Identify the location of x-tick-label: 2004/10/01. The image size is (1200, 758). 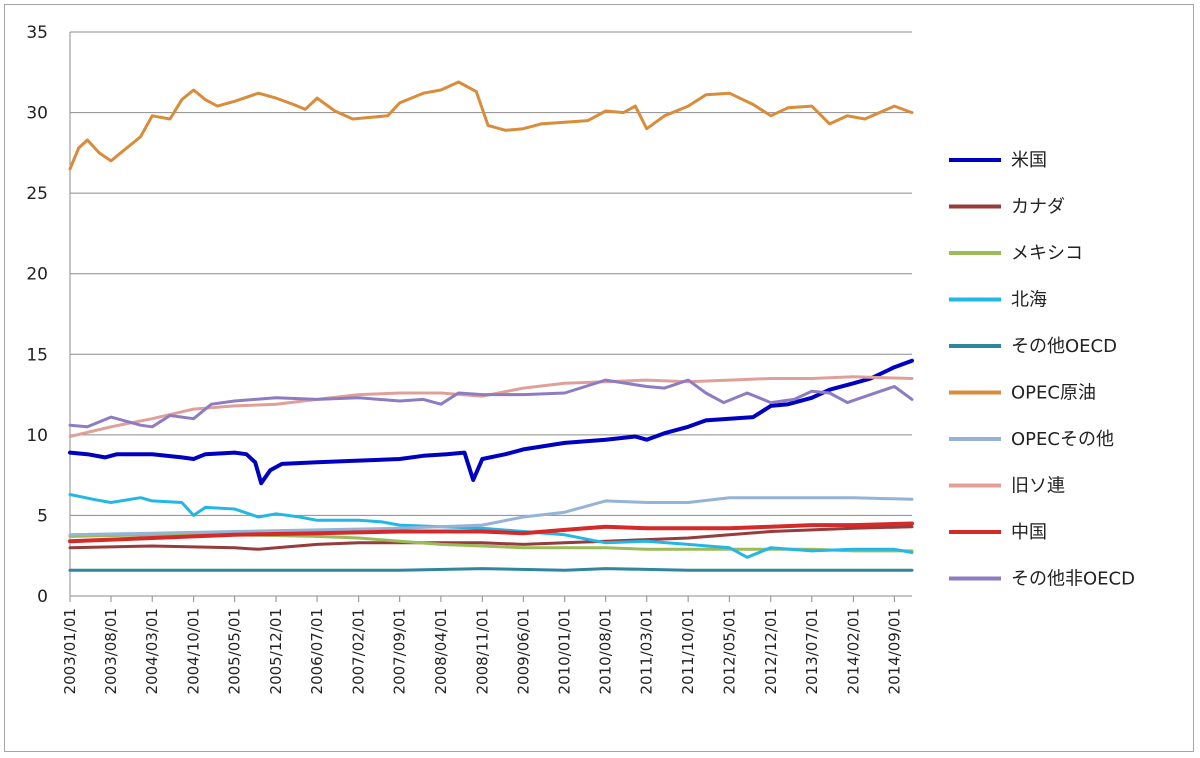
(194, 651).